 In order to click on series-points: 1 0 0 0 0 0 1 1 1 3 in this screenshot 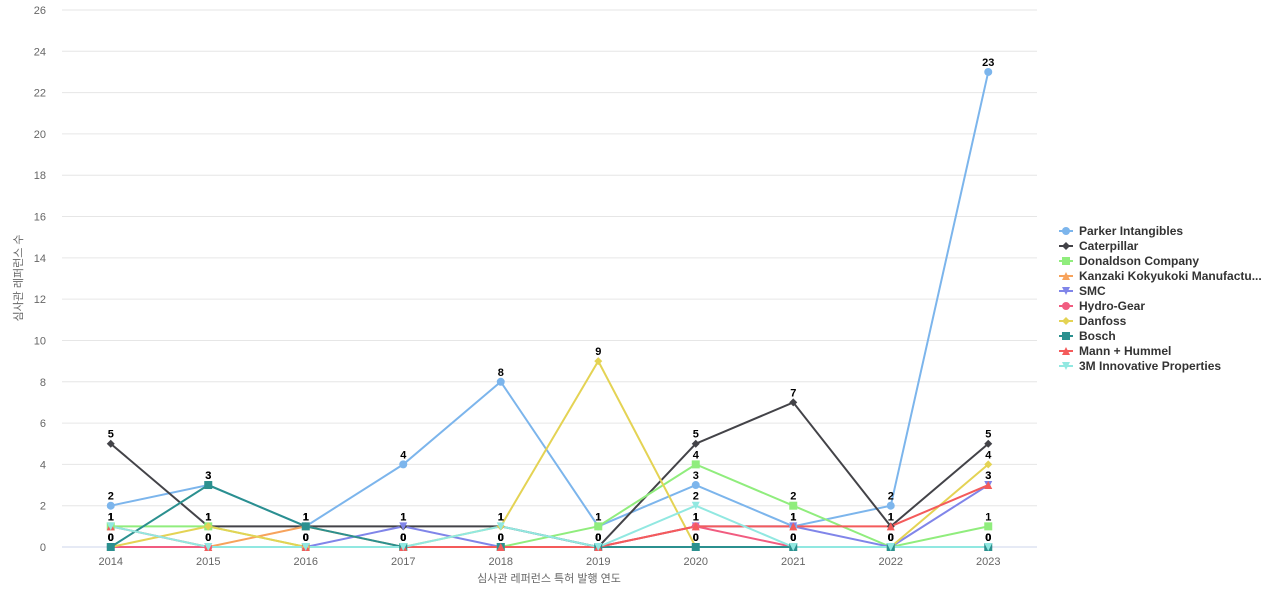, I will do `click(549, 510)`.